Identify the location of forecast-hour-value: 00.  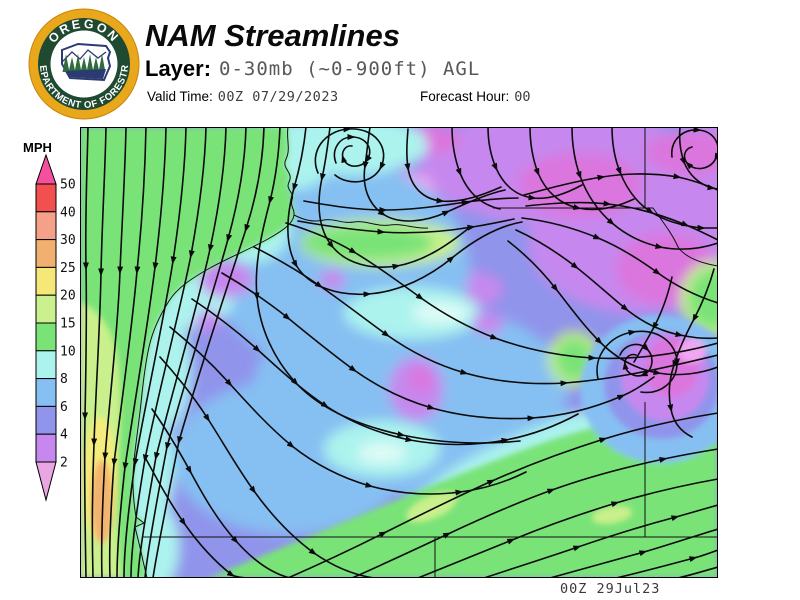
(522, 97).